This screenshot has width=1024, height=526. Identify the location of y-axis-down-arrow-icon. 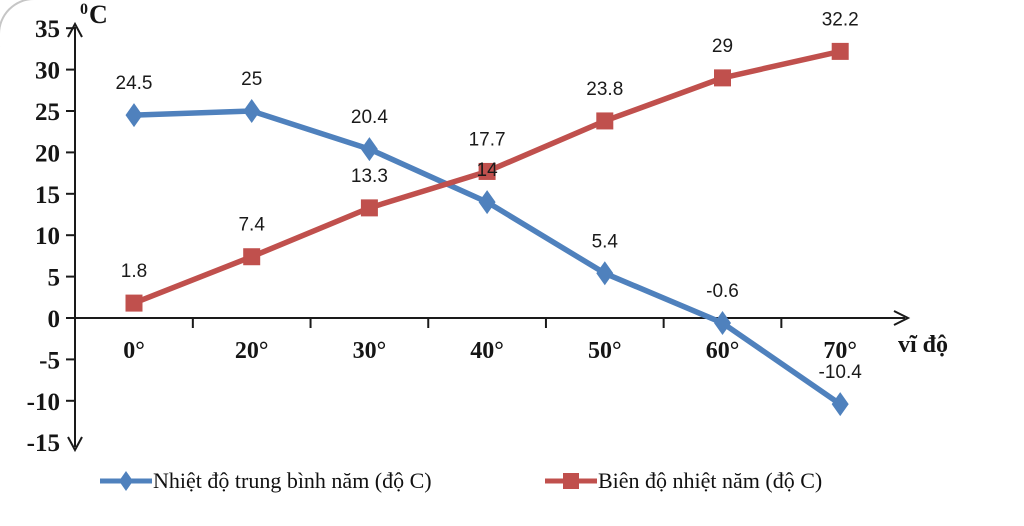
(75, 444).